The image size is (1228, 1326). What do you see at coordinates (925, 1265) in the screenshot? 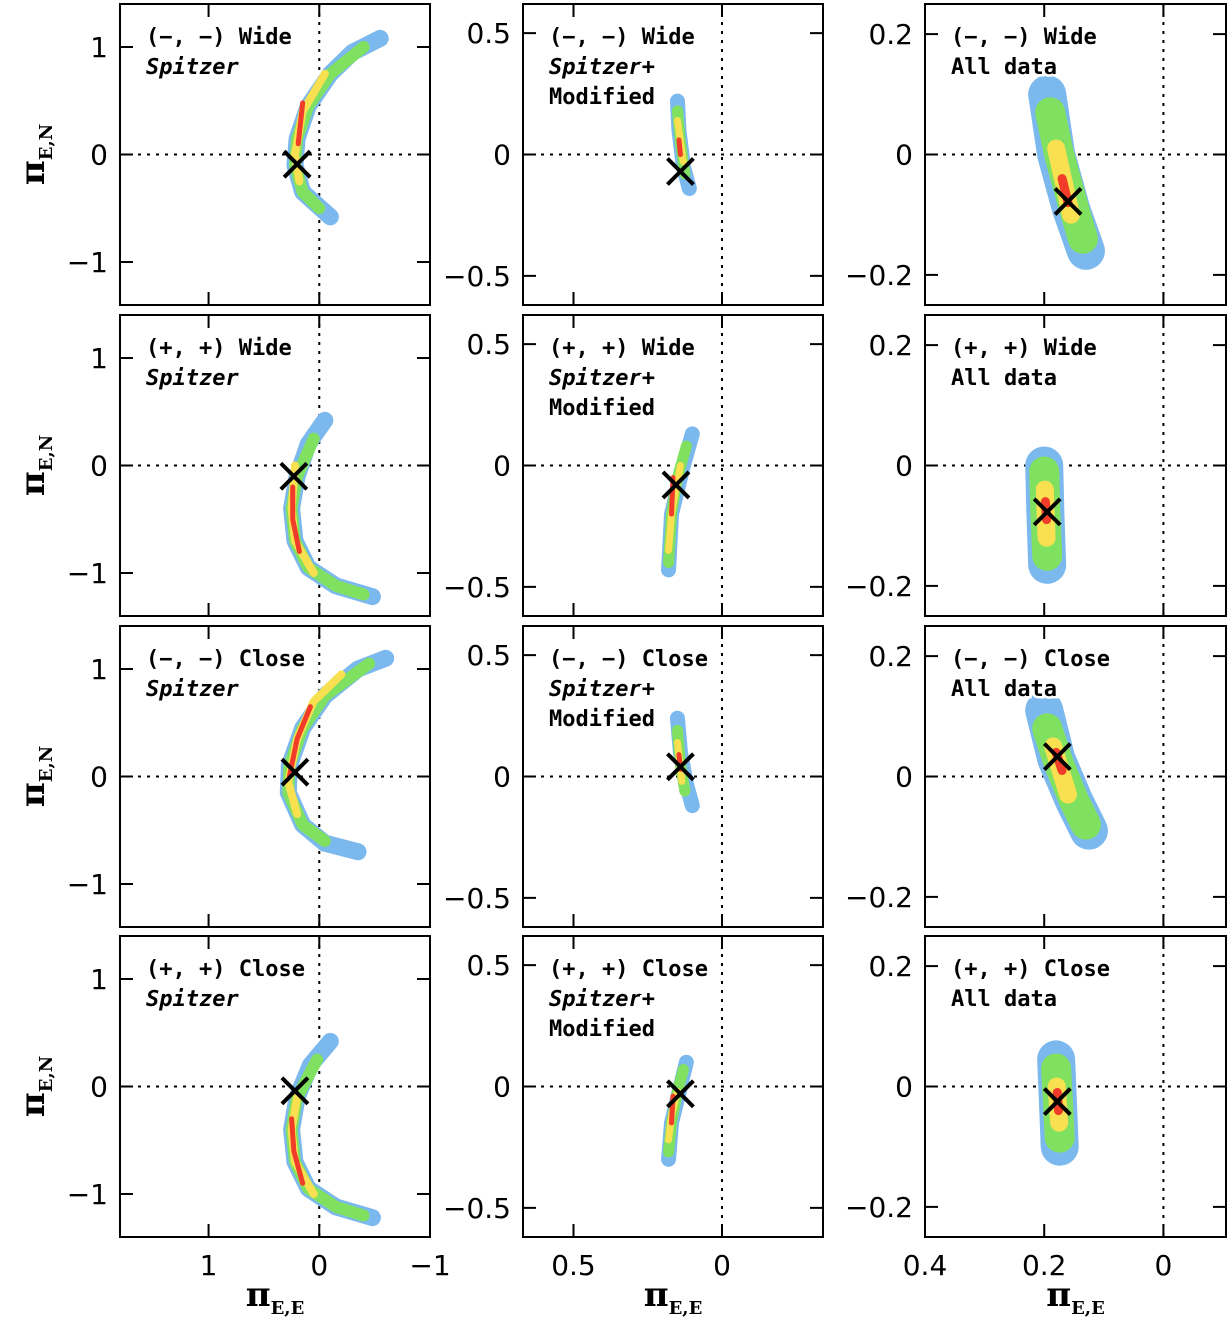
I see `x-tick-label: 0.4` at bounding box center [925, 1265].